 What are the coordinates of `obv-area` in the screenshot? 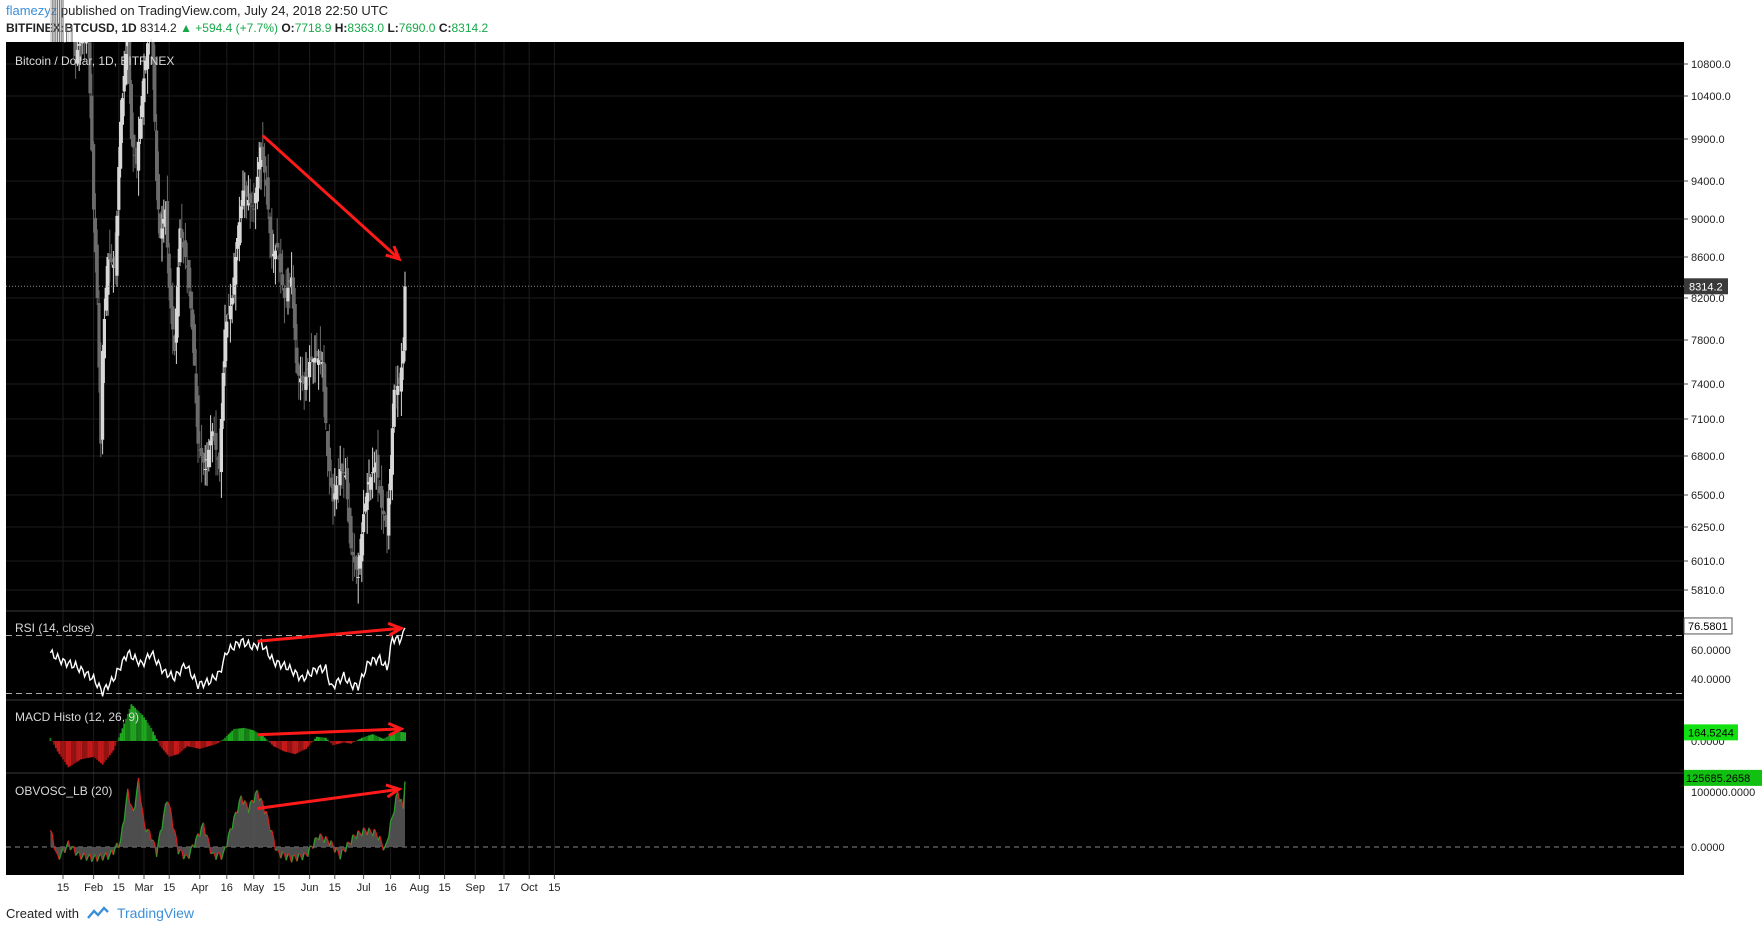 It's located at (228, 820).